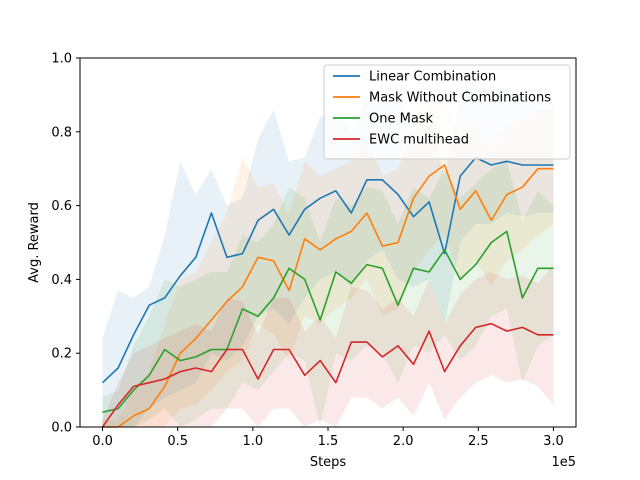 This screenshot has height=480, width=640. I want to click on x-tick-label: 2.0, so click(403, 441).